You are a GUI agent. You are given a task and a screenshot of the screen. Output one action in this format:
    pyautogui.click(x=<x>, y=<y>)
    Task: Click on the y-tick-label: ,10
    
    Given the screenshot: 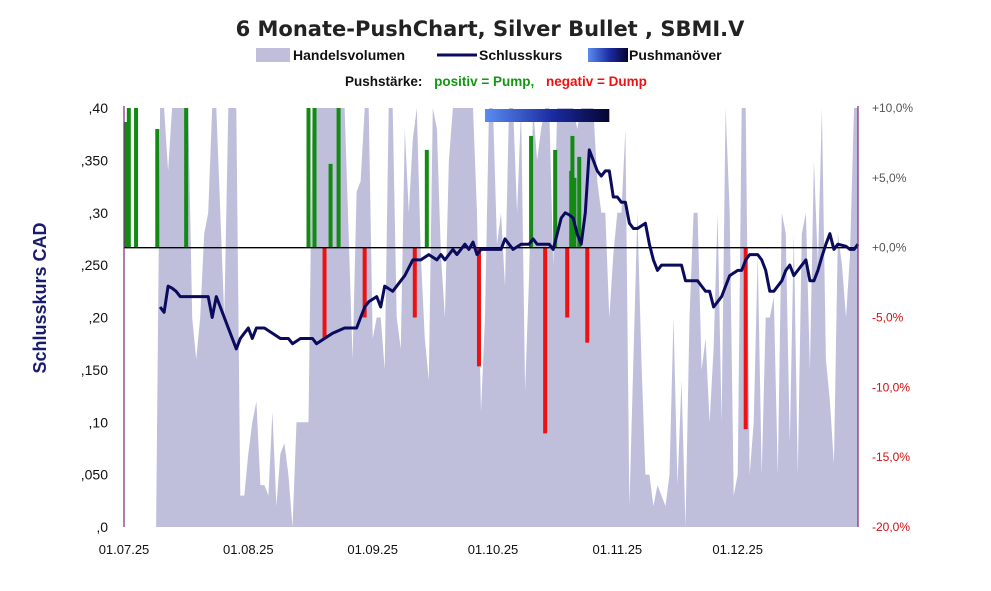 What is the action you would take?
    pyautogui.click(x=99, y=422)
    